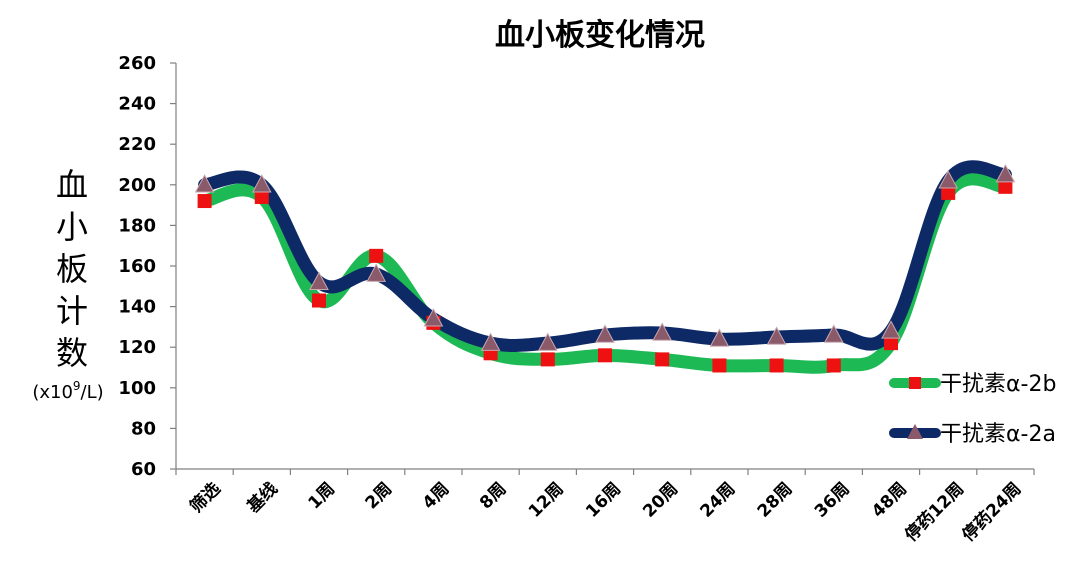 The height and width of the screenshot is (580, 1080). What do you see at coordinates (718, 500) in the screenshot?
I see `x-tick-label: 24周` at bounding box center [718, 500].